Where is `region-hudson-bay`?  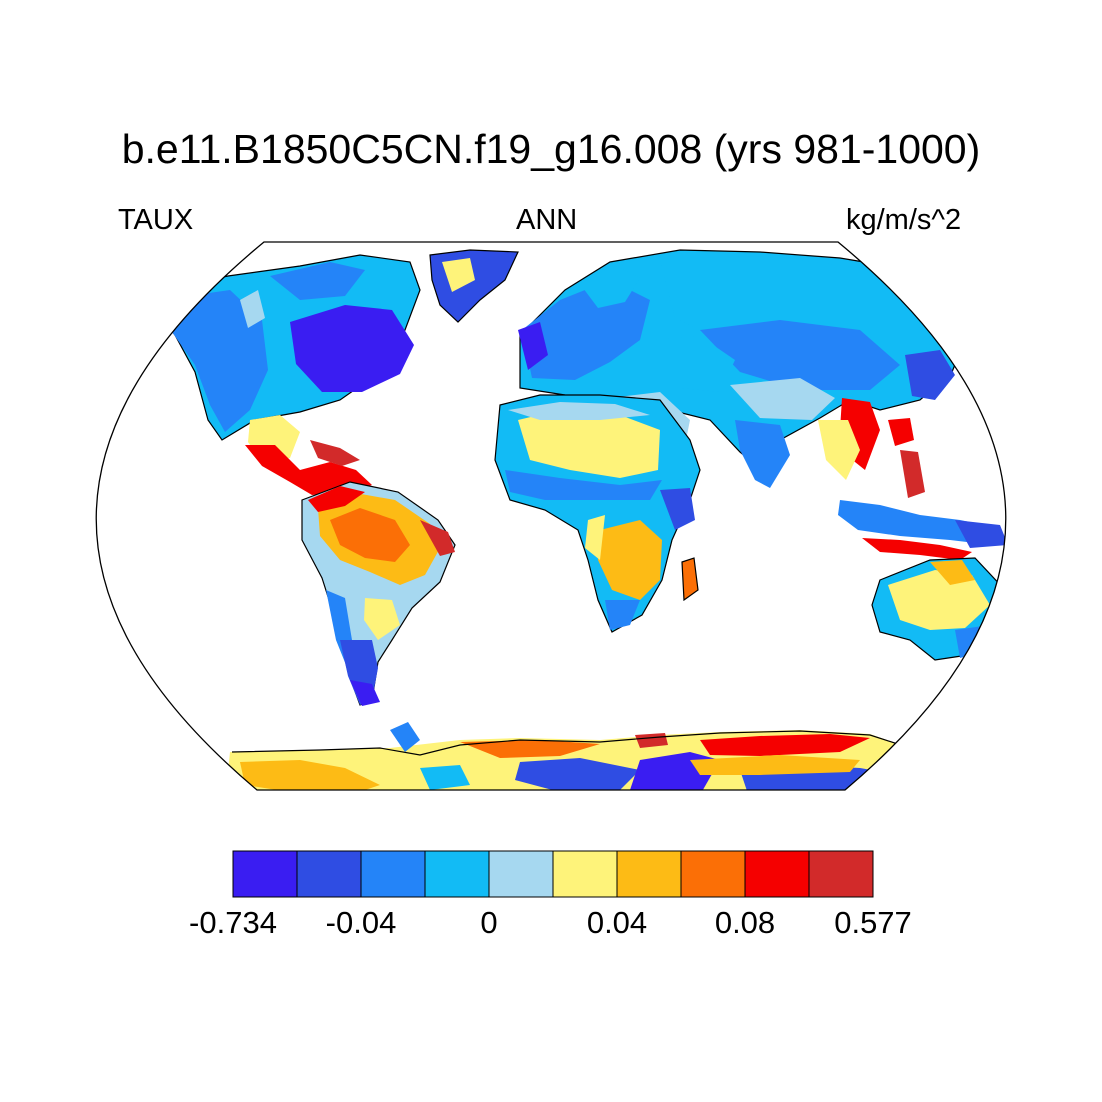 region-hudson-bay is located at coordinates (252, 309).